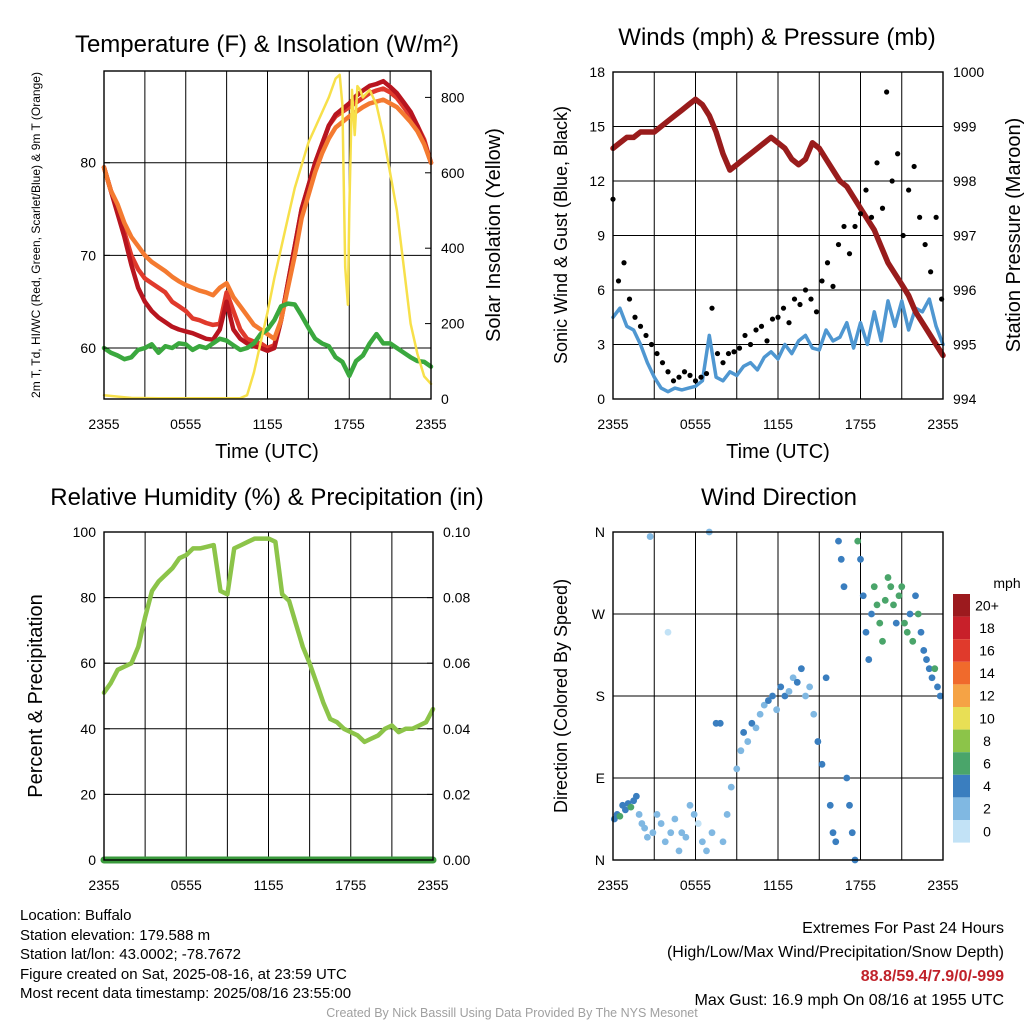 The width and height of the screenshot is (1024, 1024). Describe the element at coordinates (268, 885) in the screenshot. I see `x-tick-label: 1155` at that location.